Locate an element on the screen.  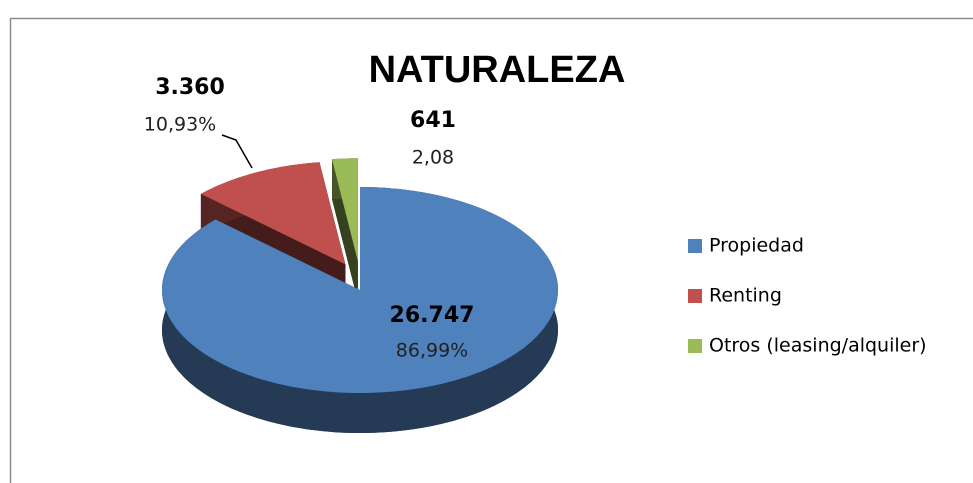
legend-label: Renting is located at coordinates (745, 296).